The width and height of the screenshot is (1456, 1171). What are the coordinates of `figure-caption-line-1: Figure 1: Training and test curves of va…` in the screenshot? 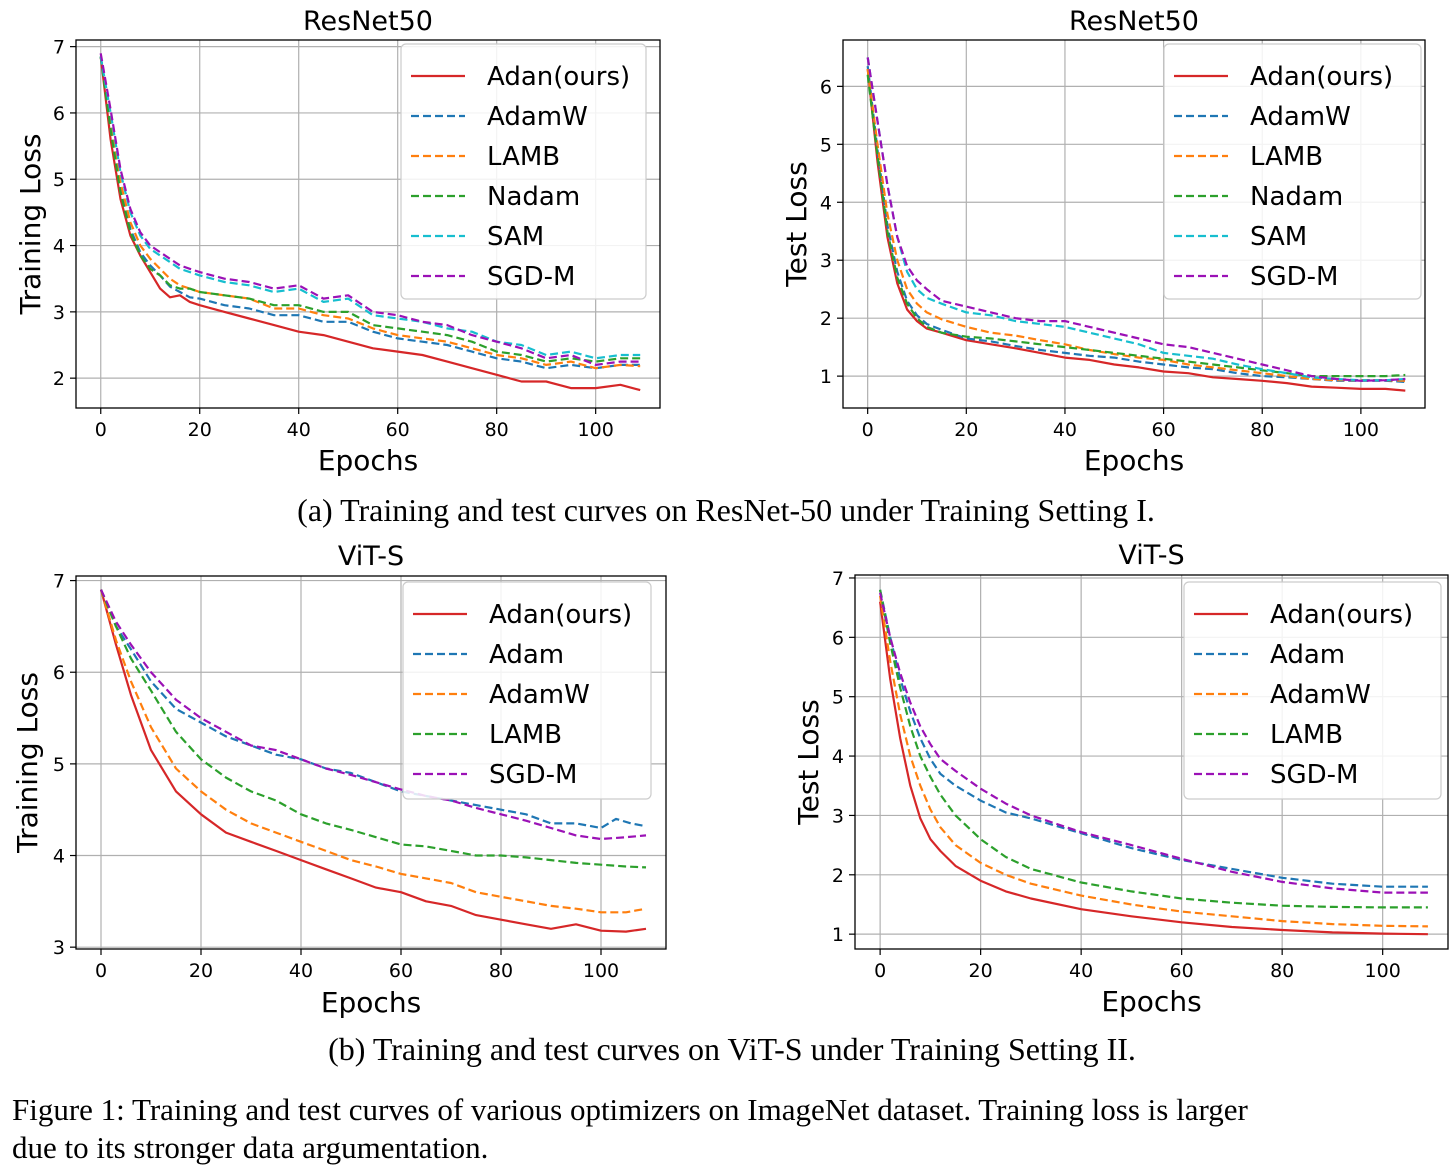 It's located at (630, 1109).